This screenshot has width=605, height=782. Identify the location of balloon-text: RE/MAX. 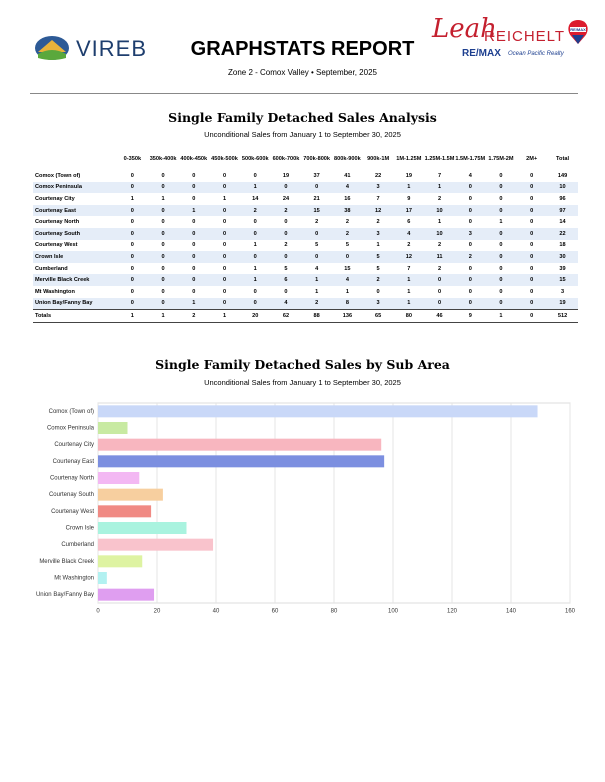
(578, 29).